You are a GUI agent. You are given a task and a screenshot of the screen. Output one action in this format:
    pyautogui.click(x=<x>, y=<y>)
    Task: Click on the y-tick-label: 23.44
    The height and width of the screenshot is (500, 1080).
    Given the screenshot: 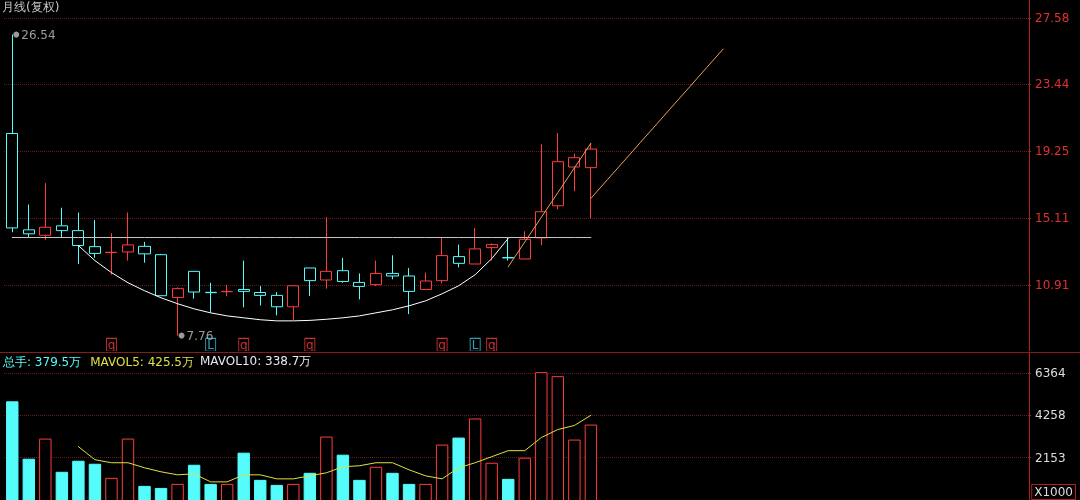 What is the action you would take?
    pyautogui.click(x=1052, y=84)
    